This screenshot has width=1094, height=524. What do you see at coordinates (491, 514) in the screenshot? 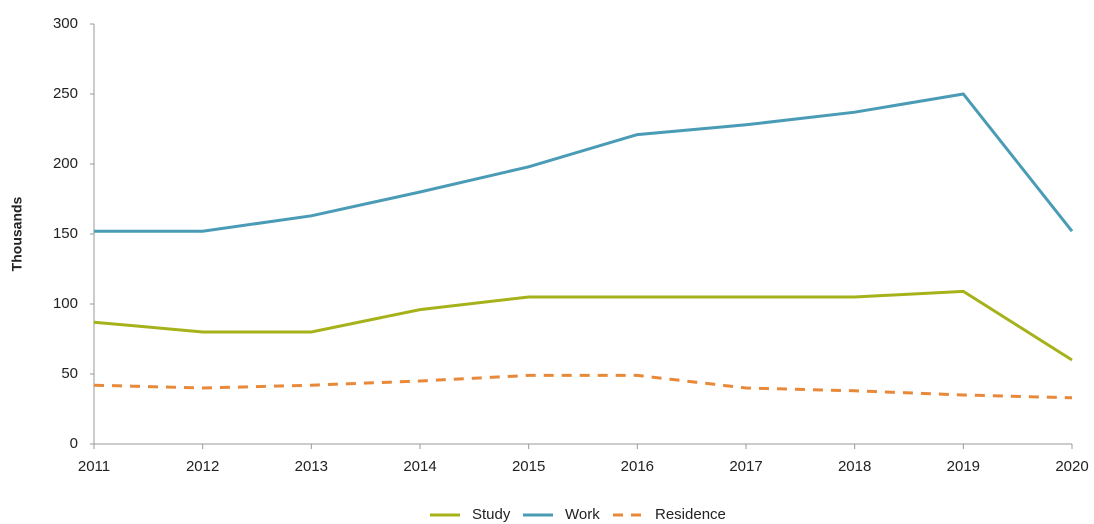
I see `legend-label: Study` at bounding box center [491, 514].